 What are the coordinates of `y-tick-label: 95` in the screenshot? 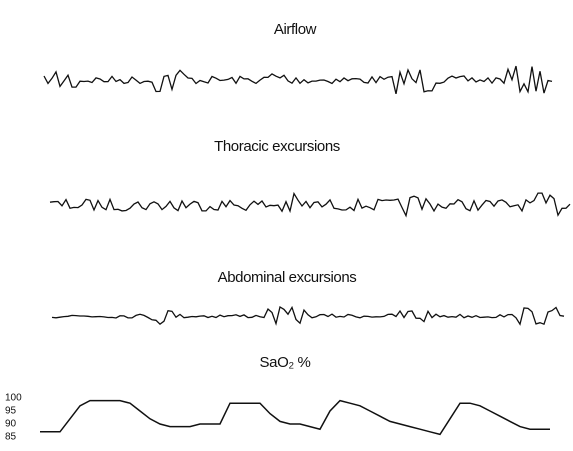 It's located at (11, 411).